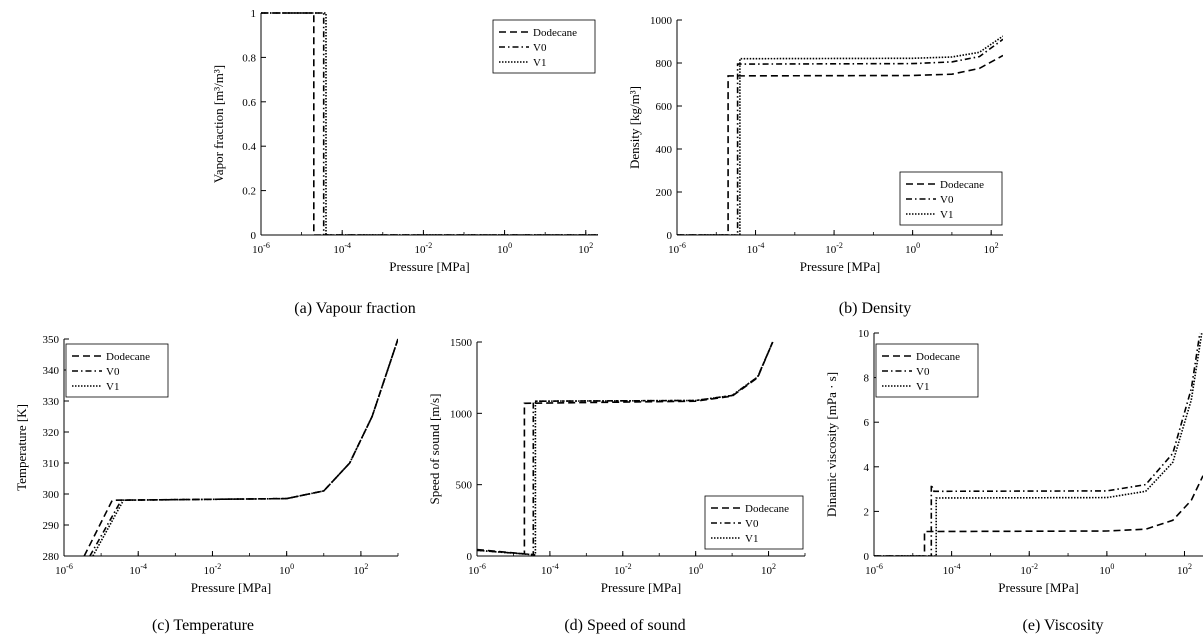 This screenshot has height=644, width=1203. What do you see at coordinates (249, 147) in the screenshot?
I see `y-tick-label: 0.4` at bounding box center [249, 147].